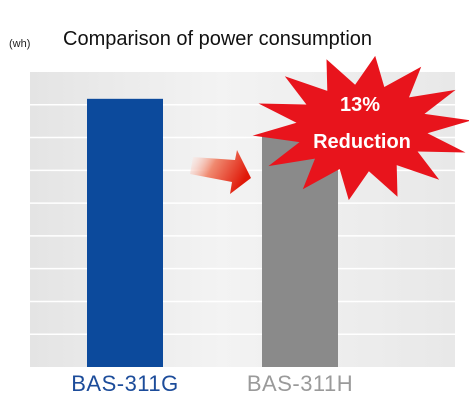  Describe the element at coordinates (20, 44) in the screenshot. I see `y-axis-unit-label: (wh)` at that location.